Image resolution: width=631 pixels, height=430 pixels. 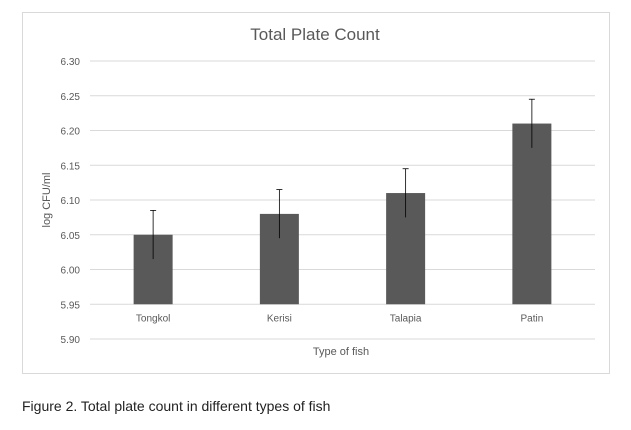 What do you see at coordinates (279, 318) in the screenshot?
I see `x-tick-label: Kerisi` at bounding box center [279, 318].